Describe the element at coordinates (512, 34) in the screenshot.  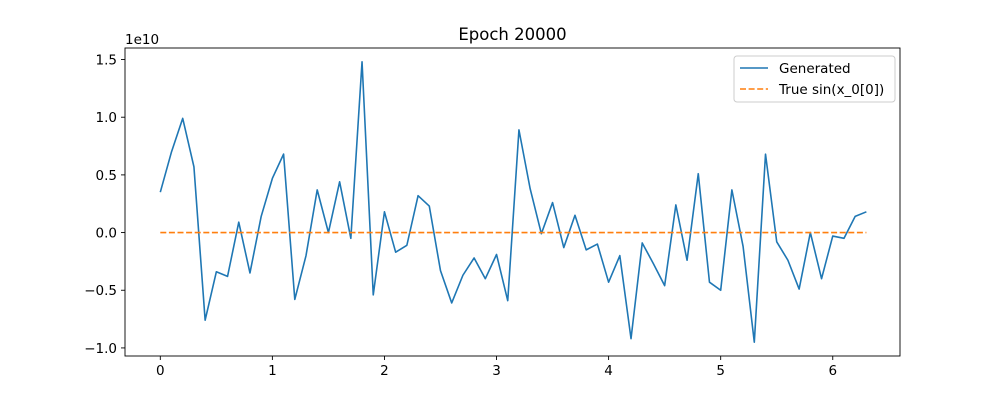
I see `chart-title: Epoch 20000` at that location.